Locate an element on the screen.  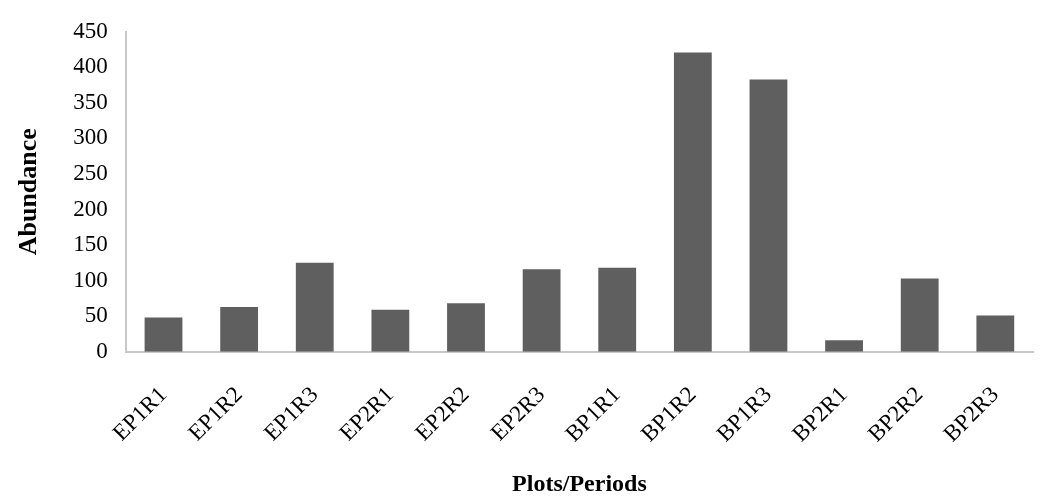
x-axis-title: Plots/Periods is located at coordinates (579, 482).